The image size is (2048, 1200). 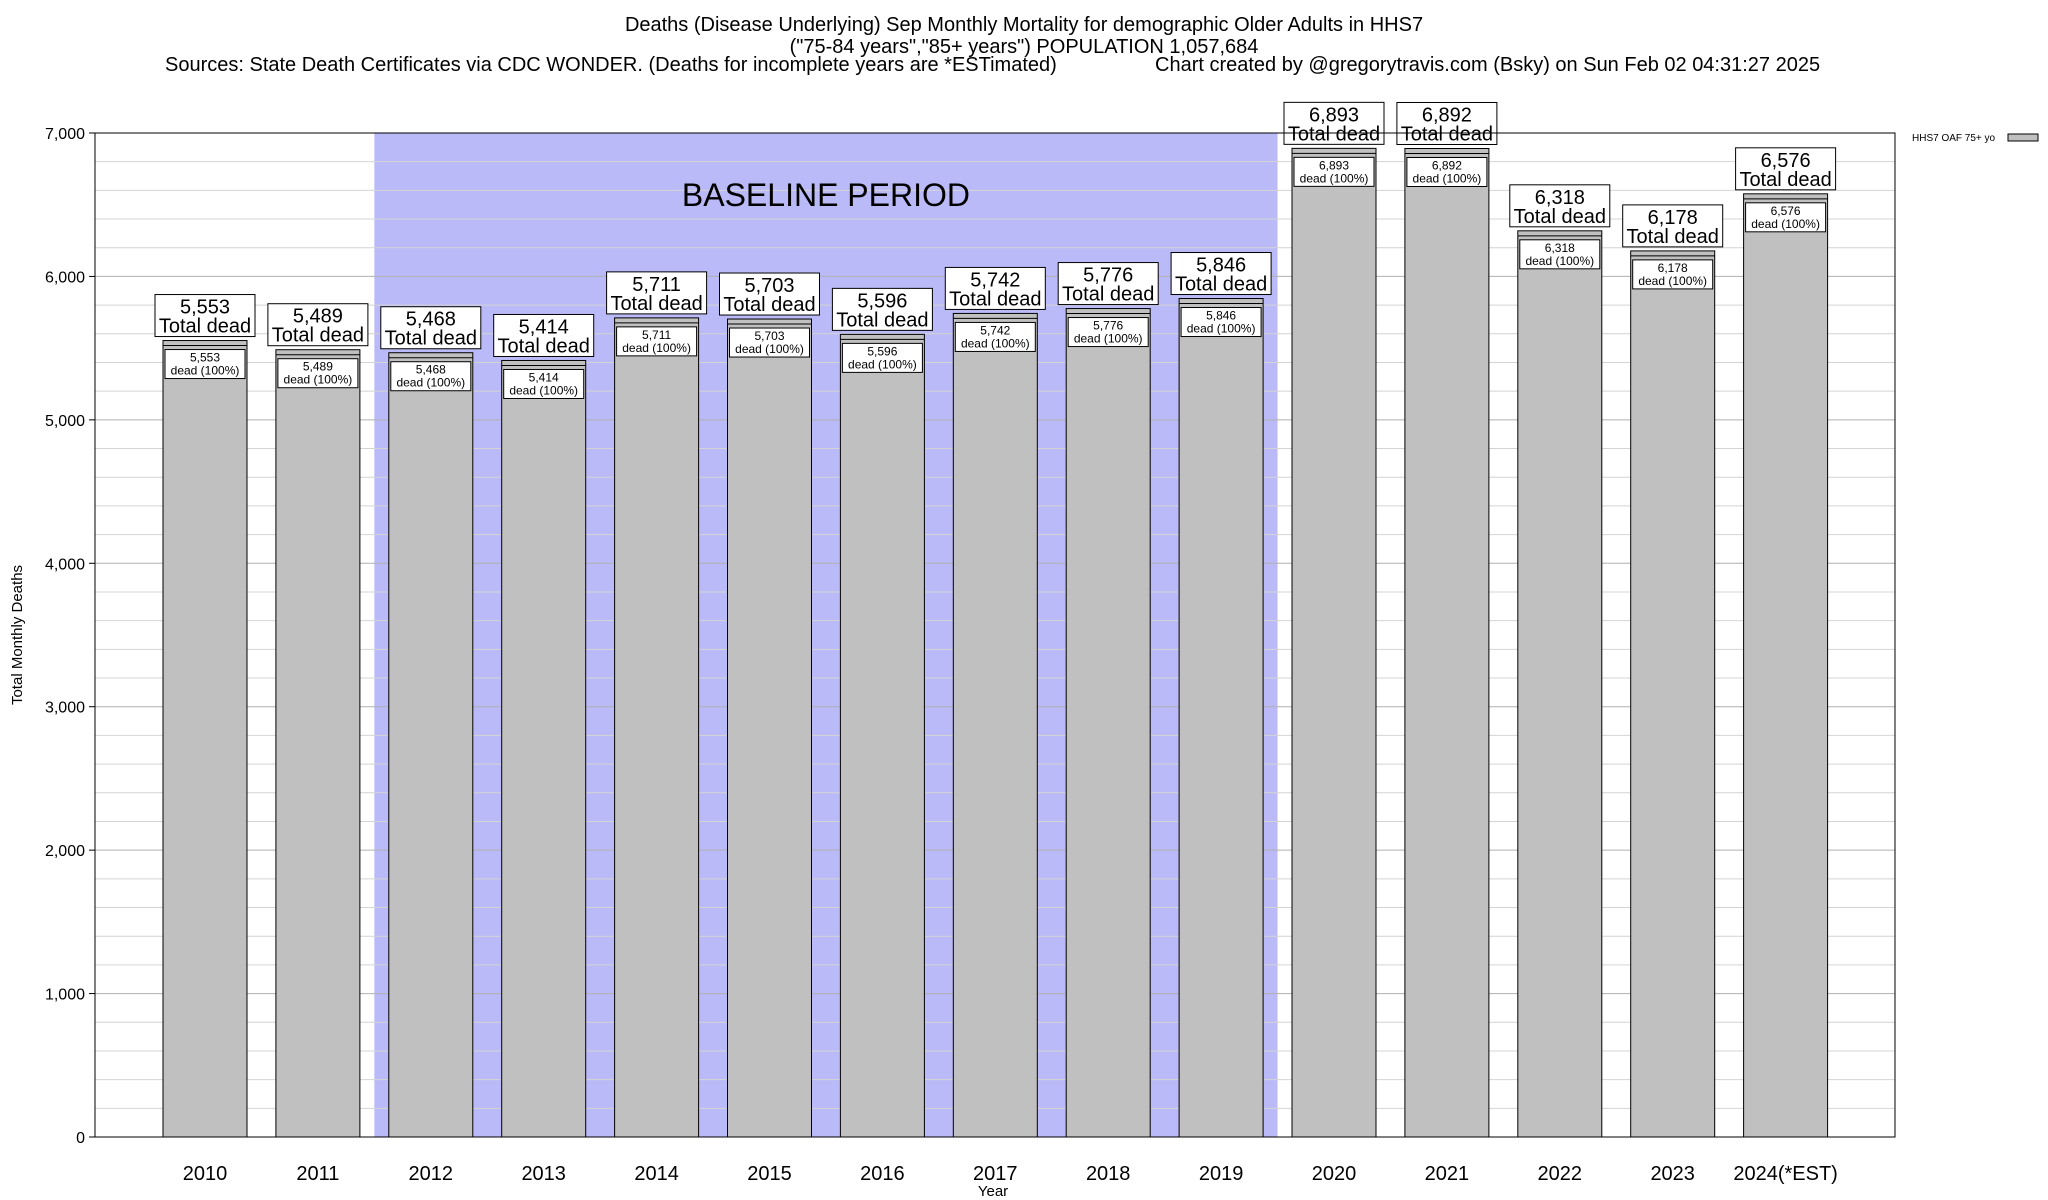 I want to click on y-tick-label: 7,000, so click(x=65, y=134).